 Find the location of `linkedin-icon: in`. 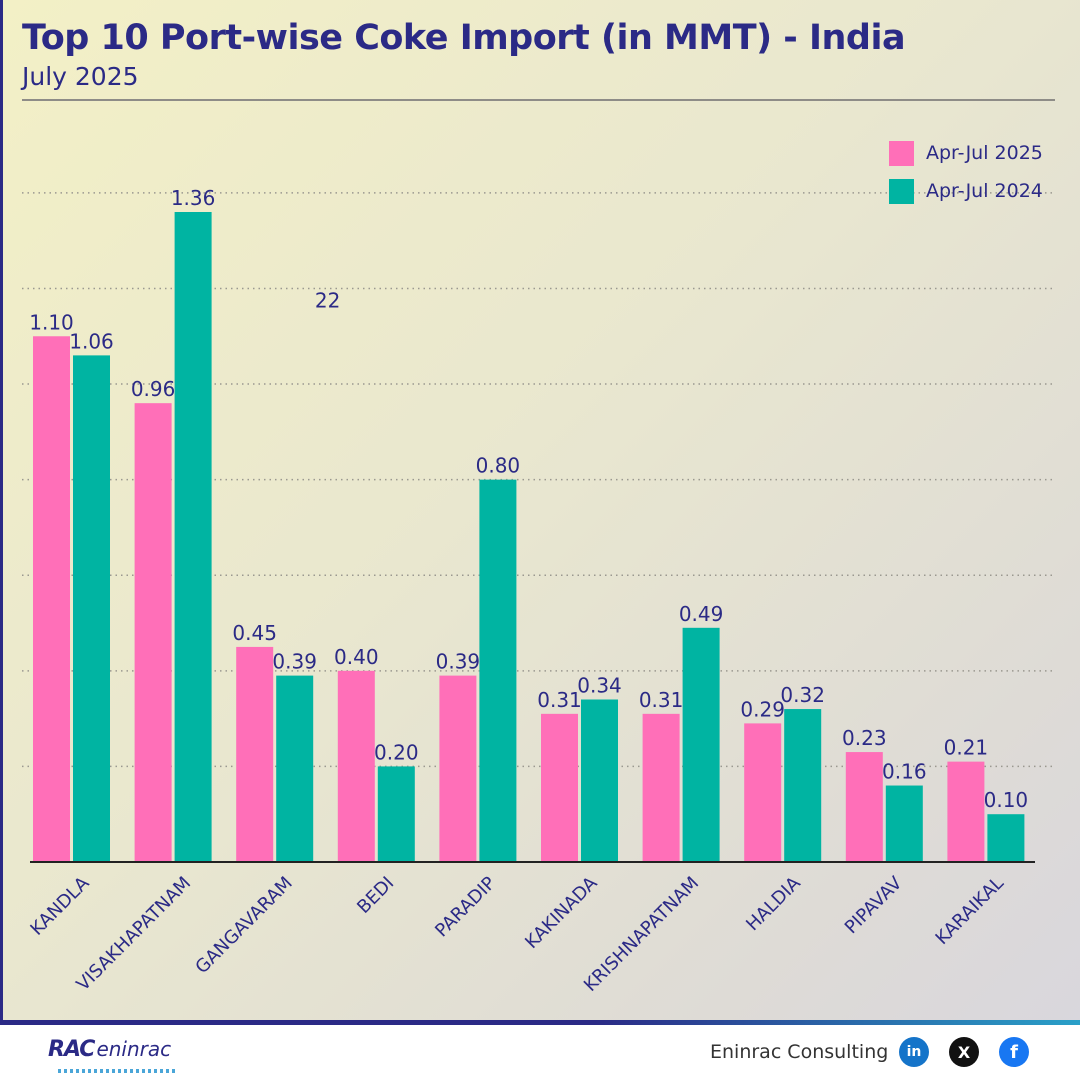

linkedin-icon: in is located at coordinates (914, 1052).